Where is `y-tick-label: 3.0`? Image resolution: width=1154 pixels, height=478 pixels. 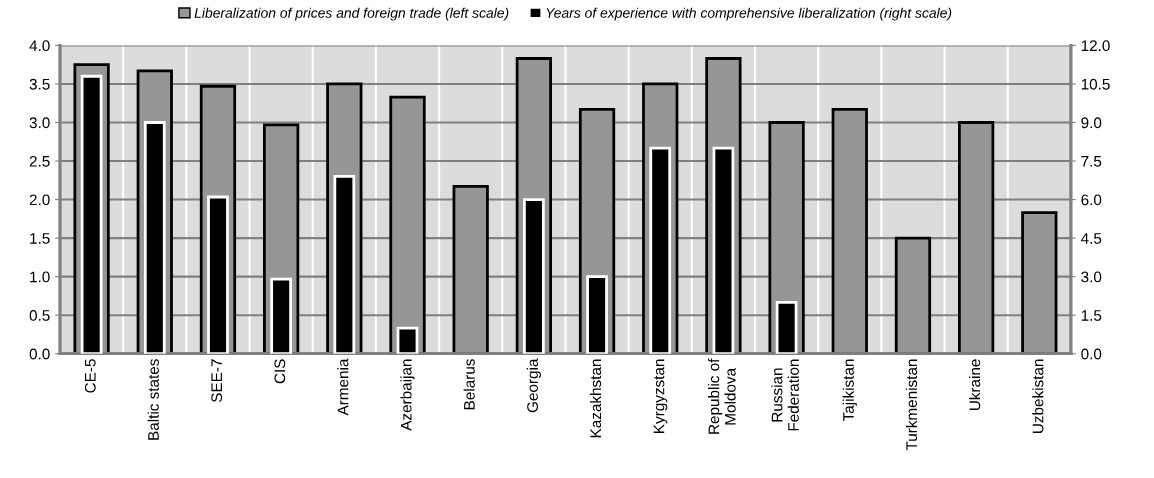
y-tick-label: 3.0 is located at coordinates (39, 123).